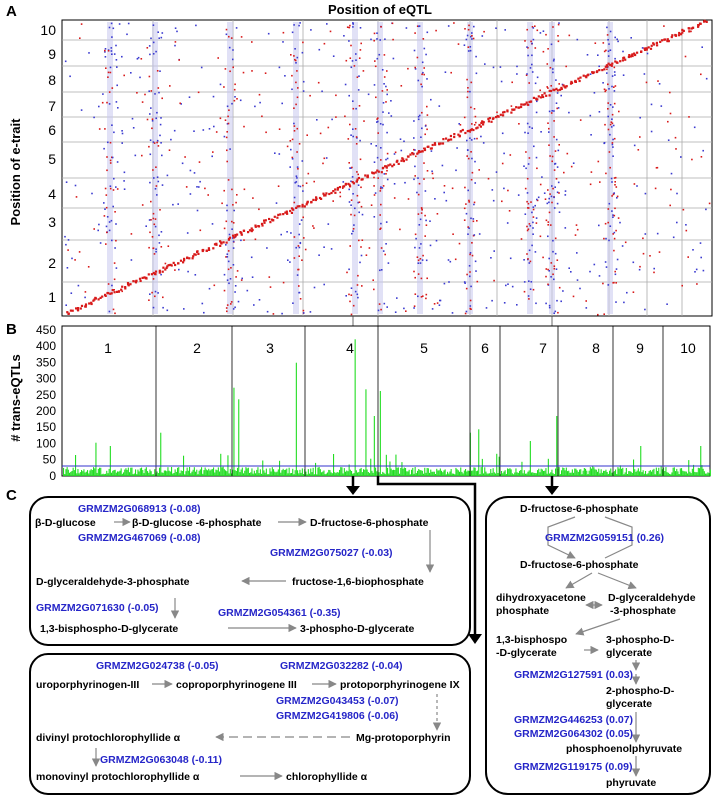  I want to click on metabolite-label: D-fructose-6-phosphate, so click(579, 509).